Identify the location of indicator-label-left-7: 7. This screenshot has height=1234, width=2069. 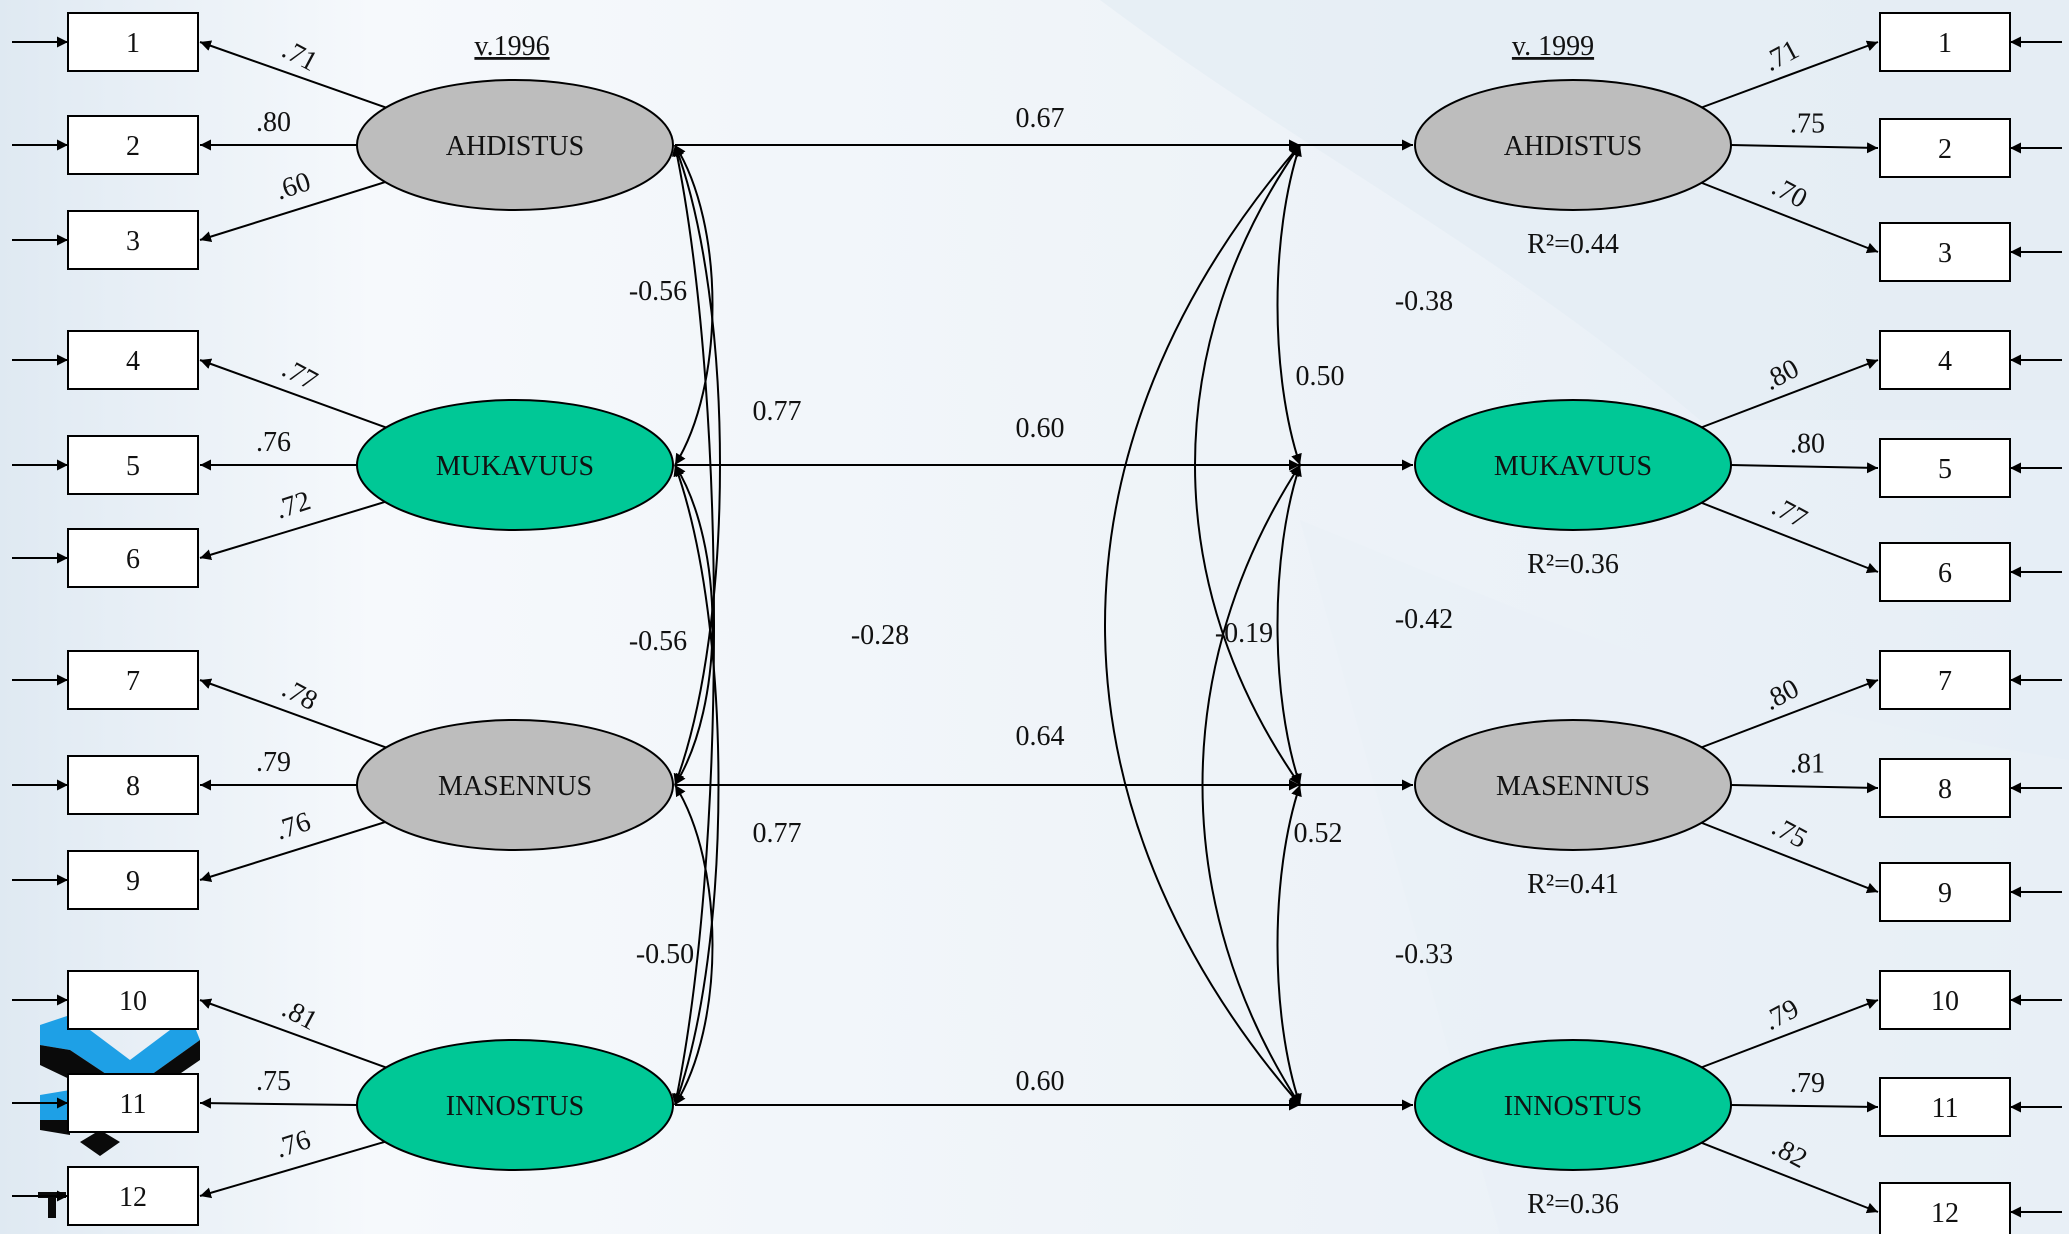
(133, 681).